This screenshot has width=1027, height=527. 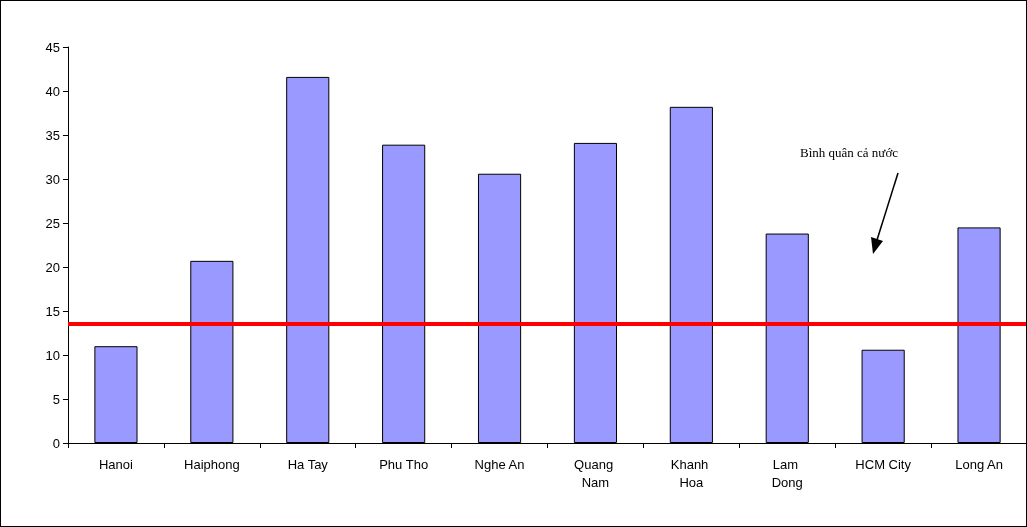 What do you see at coordinates (595, 473) in the screenshot?
I see `x-tick-label: Quang Nam` at bounding box center [595, 473].